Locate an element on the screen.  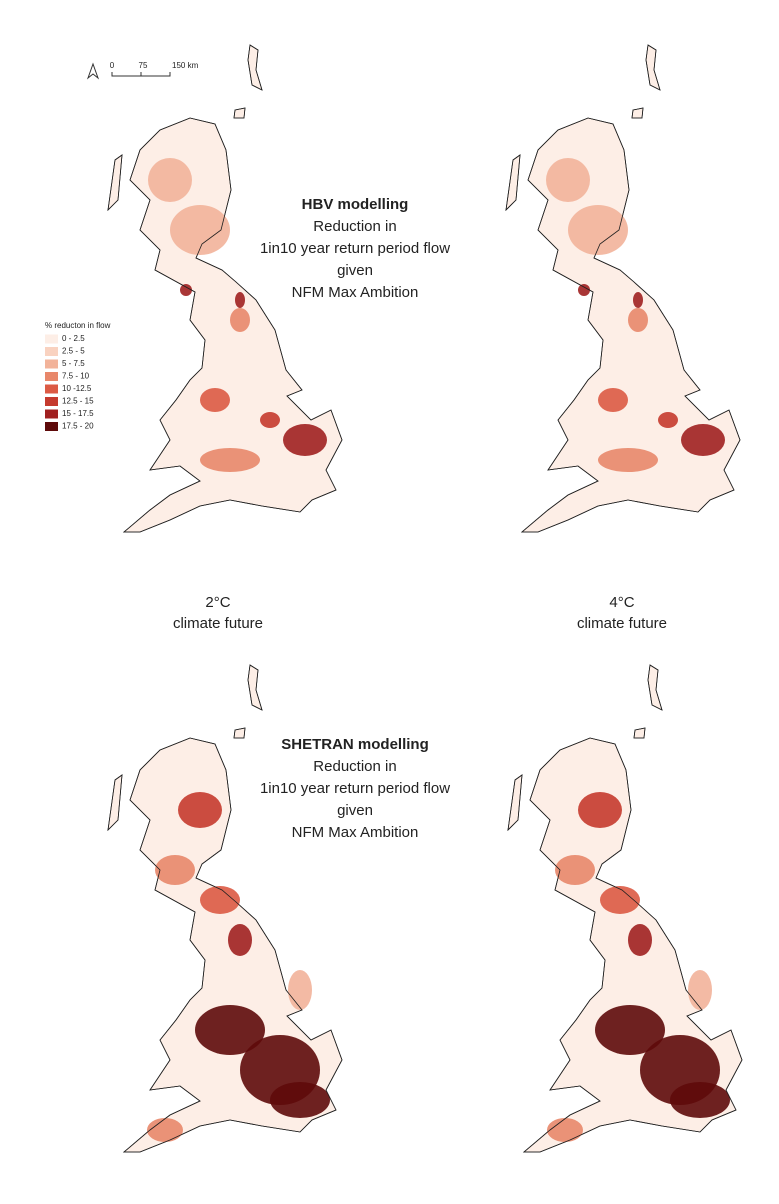
climate-label: 4°C is located at coordinates (621, 602).